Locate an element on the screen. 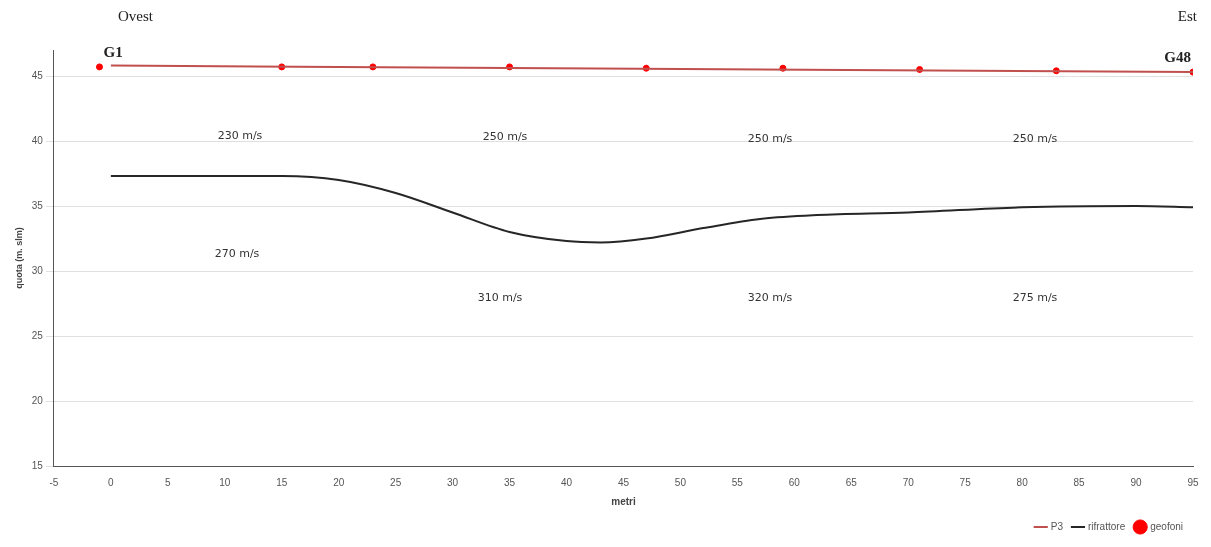  annotation: 275 m/s is located at coordinates (1035, 297).